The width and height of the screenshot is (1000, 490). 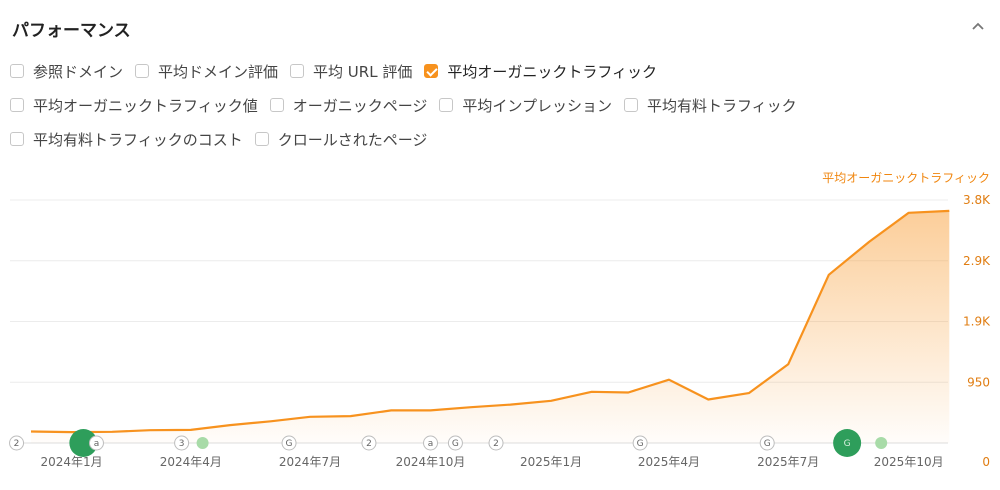 I want to click on x-tick-label: 2024年4月, so click(x=191, y=462).